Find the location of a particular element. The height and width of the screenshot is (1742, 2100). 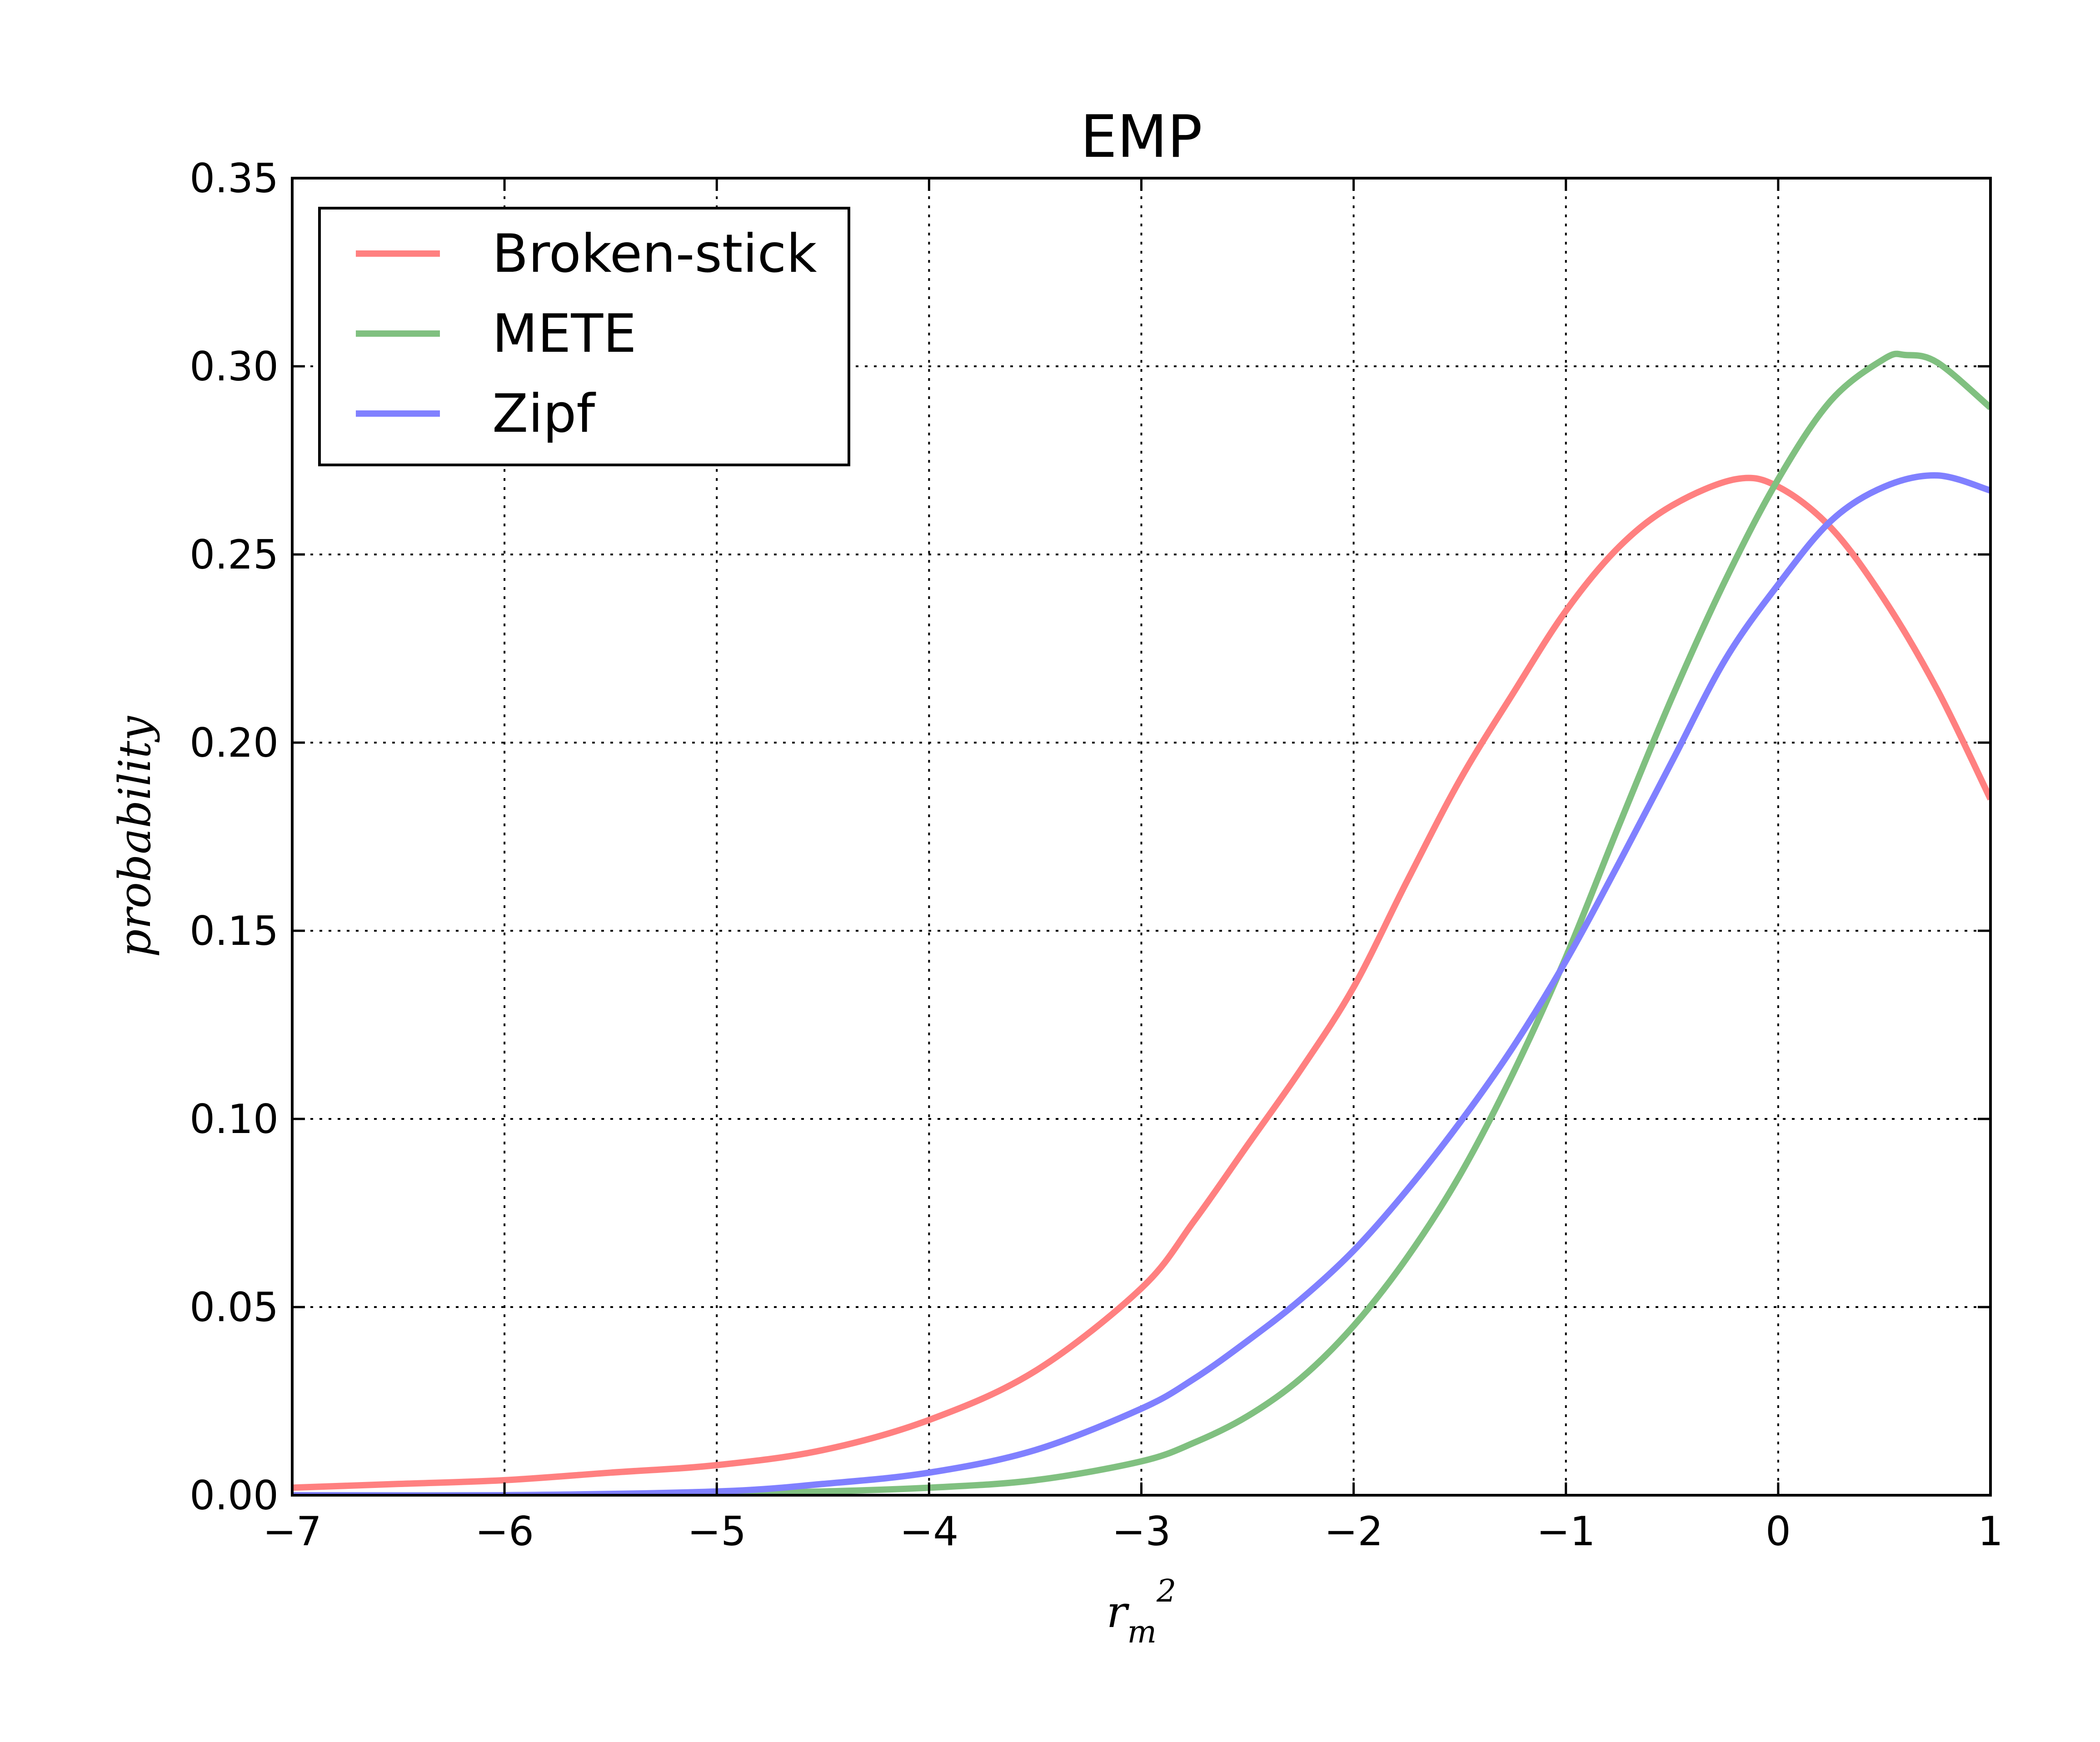

x-tick-label: 1 is located at coordinates (1991, 1531).